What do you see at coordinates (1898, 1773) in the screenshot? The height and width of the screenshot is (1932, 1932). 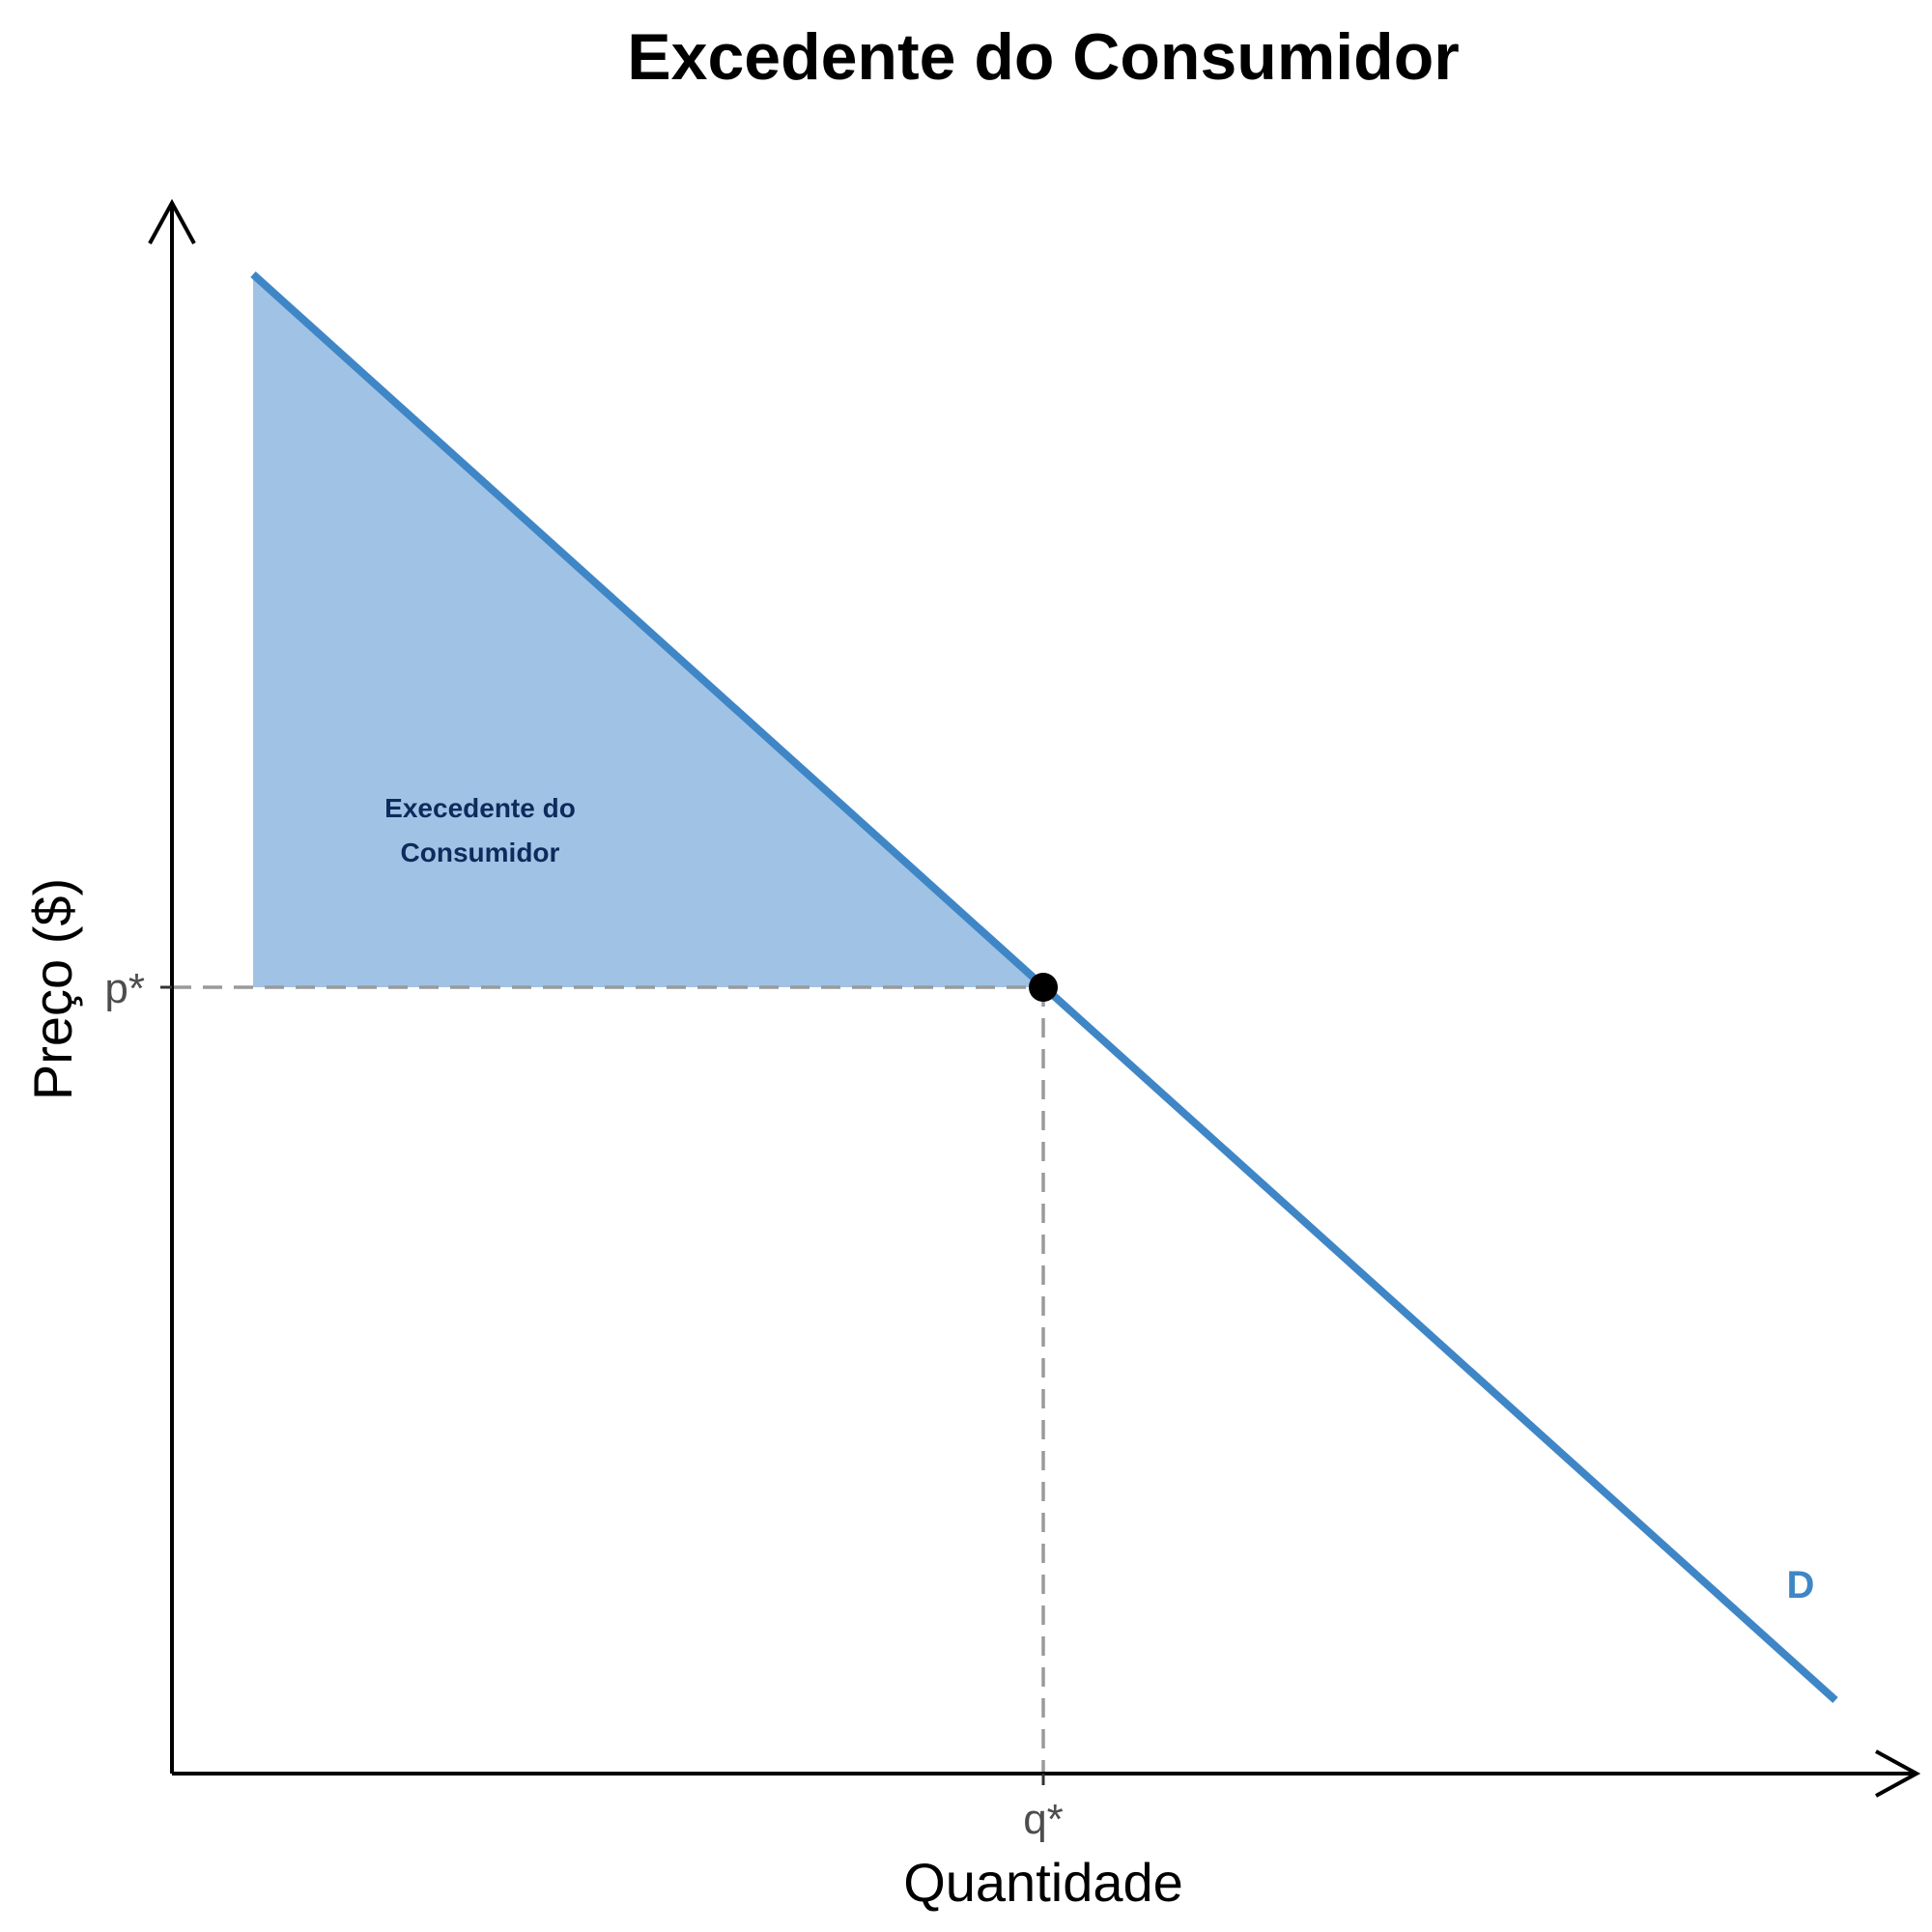 I see `x-axis-arrowhead` at bounding box center [1898, 1773].